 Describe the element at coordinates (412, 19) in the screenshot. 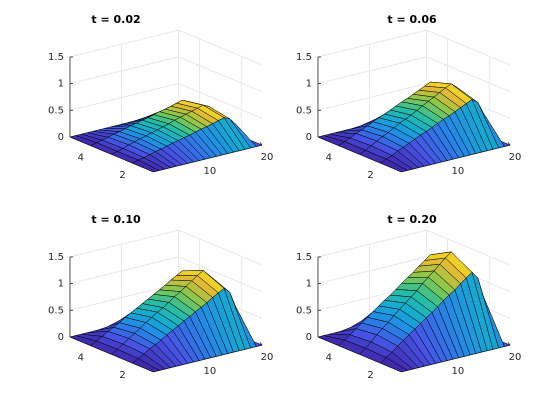

I see `subplot-title: t = 0.06` at that location.